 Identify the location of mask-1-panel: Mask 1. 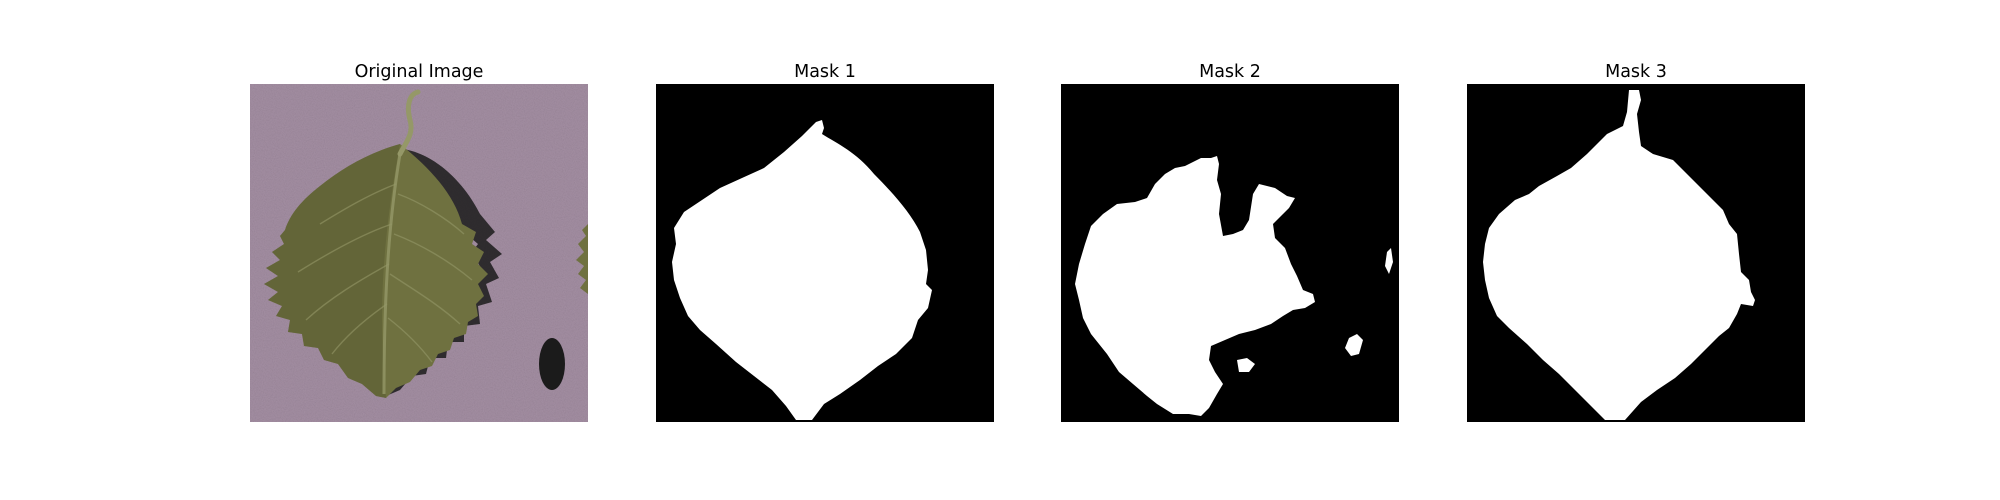
(825, 241).